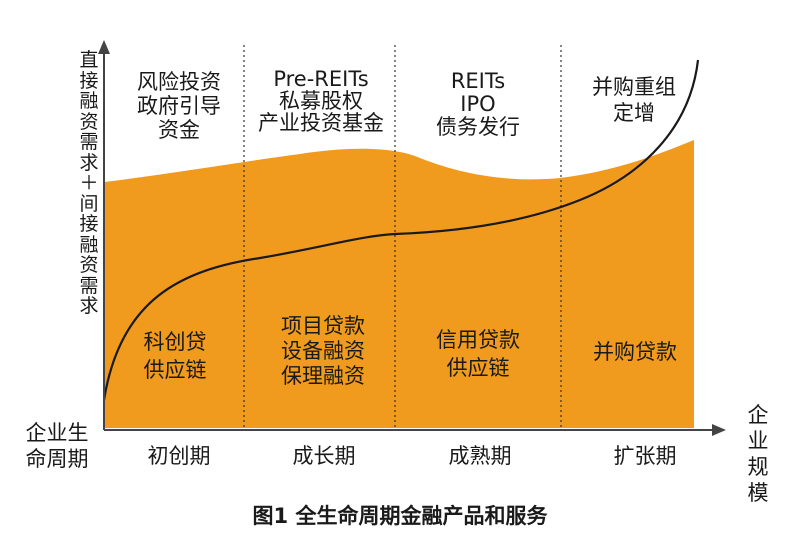 This screenshot has height=551, width=800. I want to click on stage-2-direct-line-2: 私募股权, so click(321, 101).